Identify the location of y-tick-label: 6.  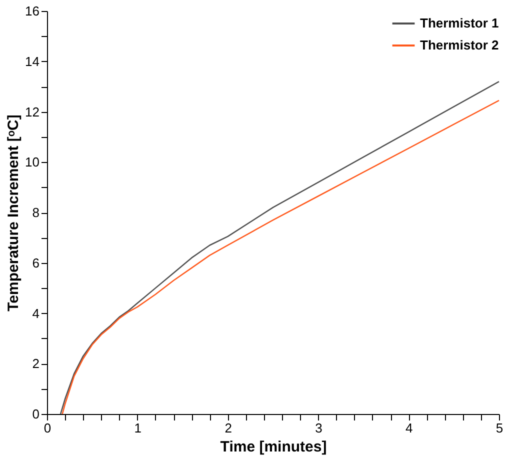
(36, 262).